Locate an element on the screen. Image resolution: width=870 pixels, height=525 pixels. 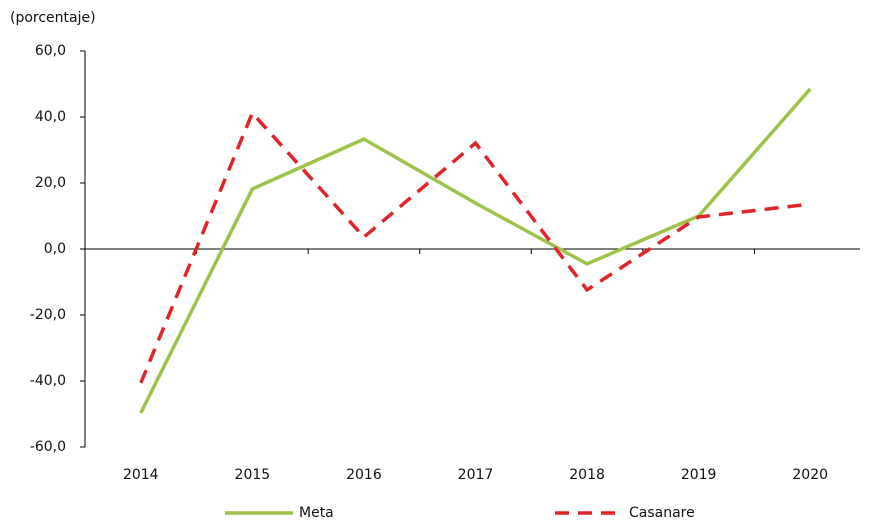
y-tick-label: -40,0 is located at coordinates (48, 381).